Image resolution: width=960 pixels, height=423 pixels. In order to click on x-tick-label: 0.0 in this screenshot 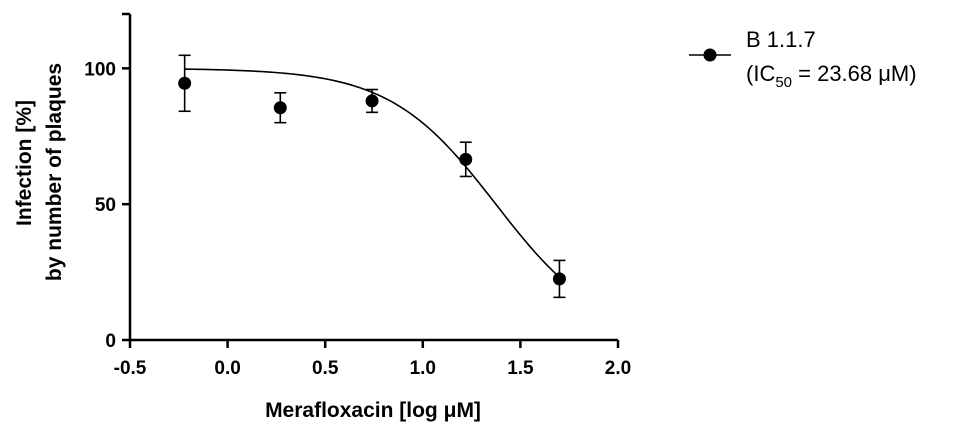, I will do `click(227, 368)`.